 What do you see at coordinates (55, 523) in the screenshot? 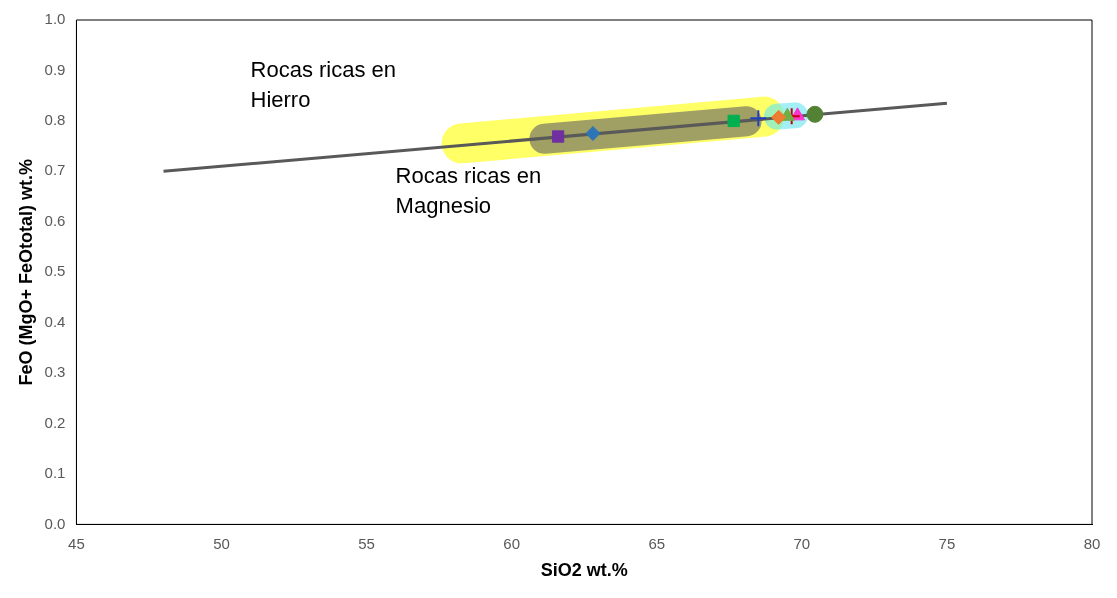
I see `y-tick-label: 0.0` at bounding box center [55, 523].